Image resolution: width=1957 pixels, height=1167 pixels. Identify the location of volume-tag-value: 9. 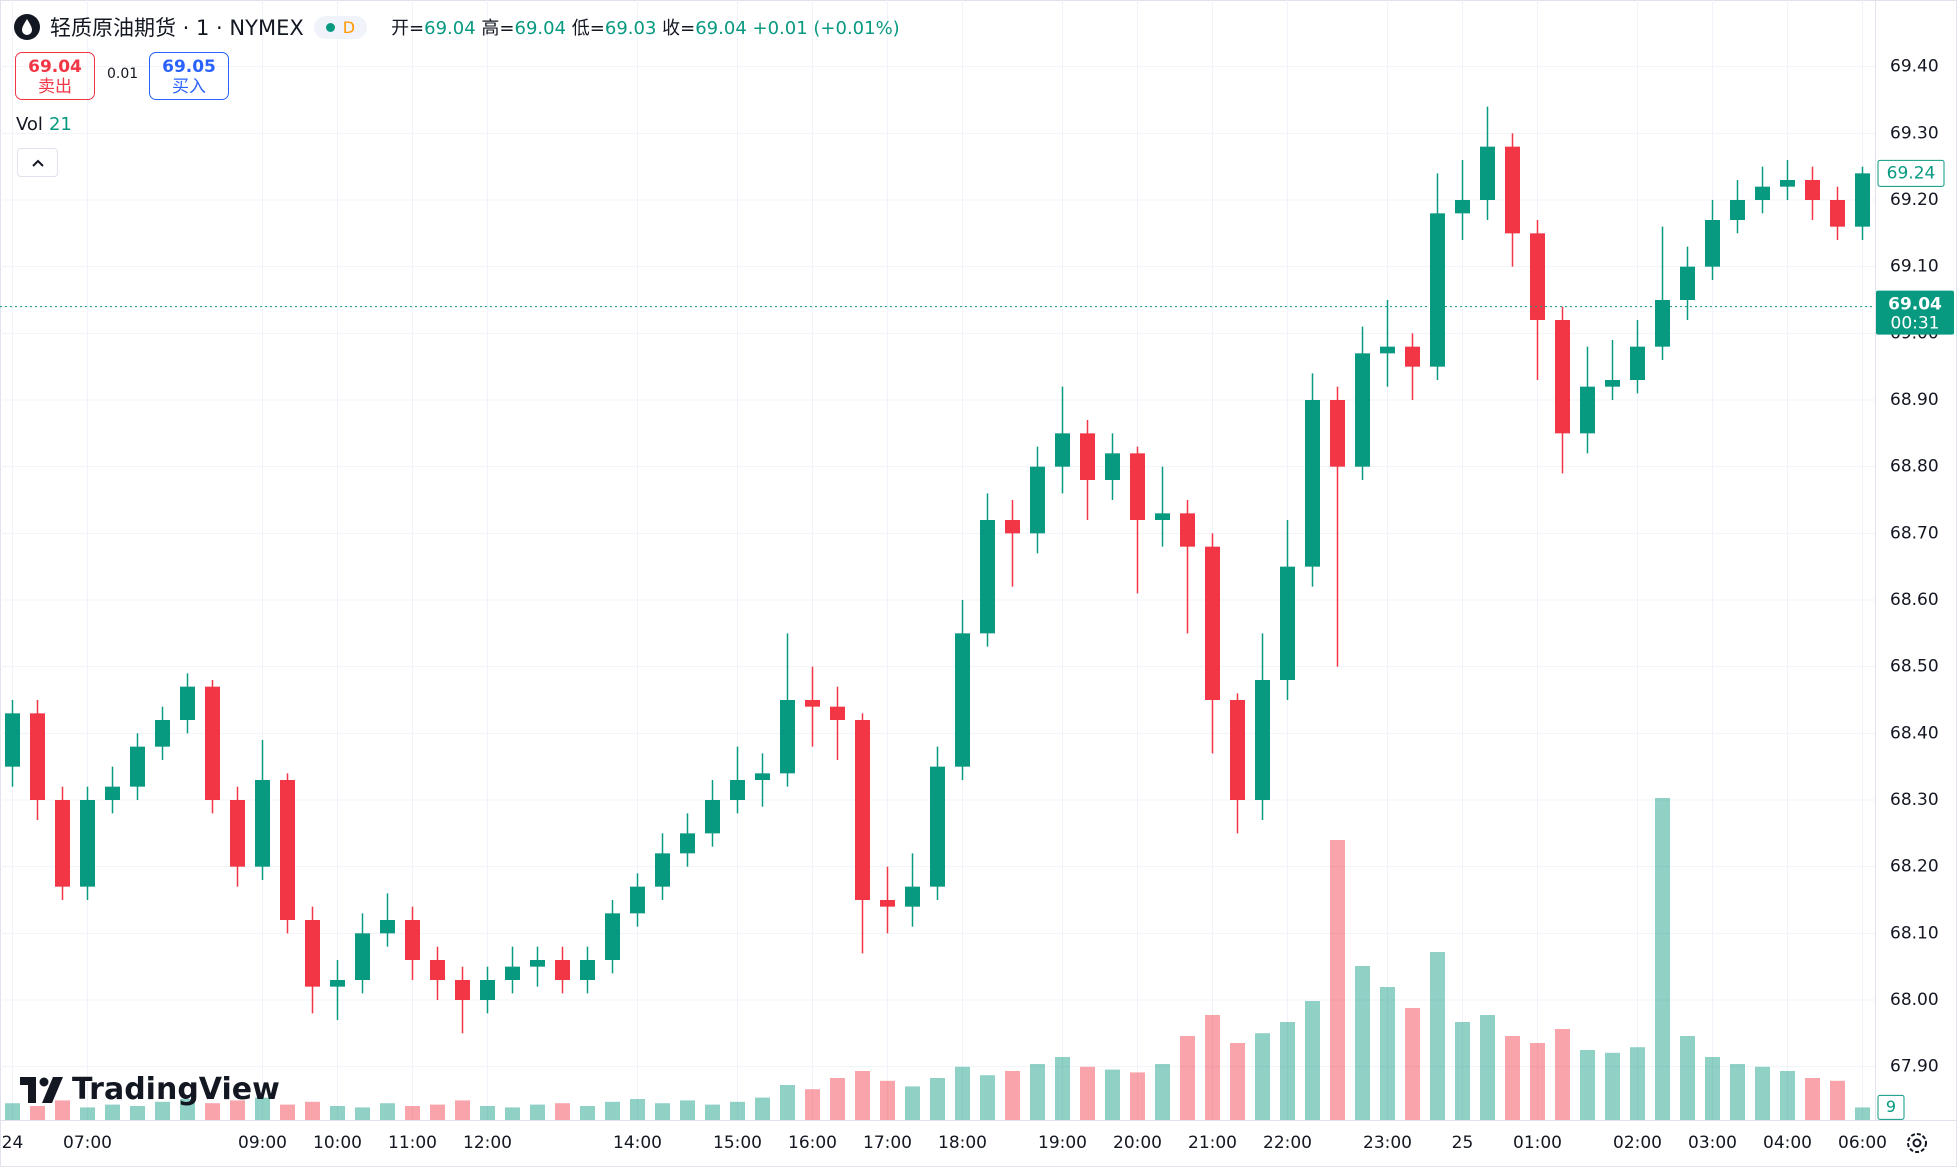
(1891, 1106).